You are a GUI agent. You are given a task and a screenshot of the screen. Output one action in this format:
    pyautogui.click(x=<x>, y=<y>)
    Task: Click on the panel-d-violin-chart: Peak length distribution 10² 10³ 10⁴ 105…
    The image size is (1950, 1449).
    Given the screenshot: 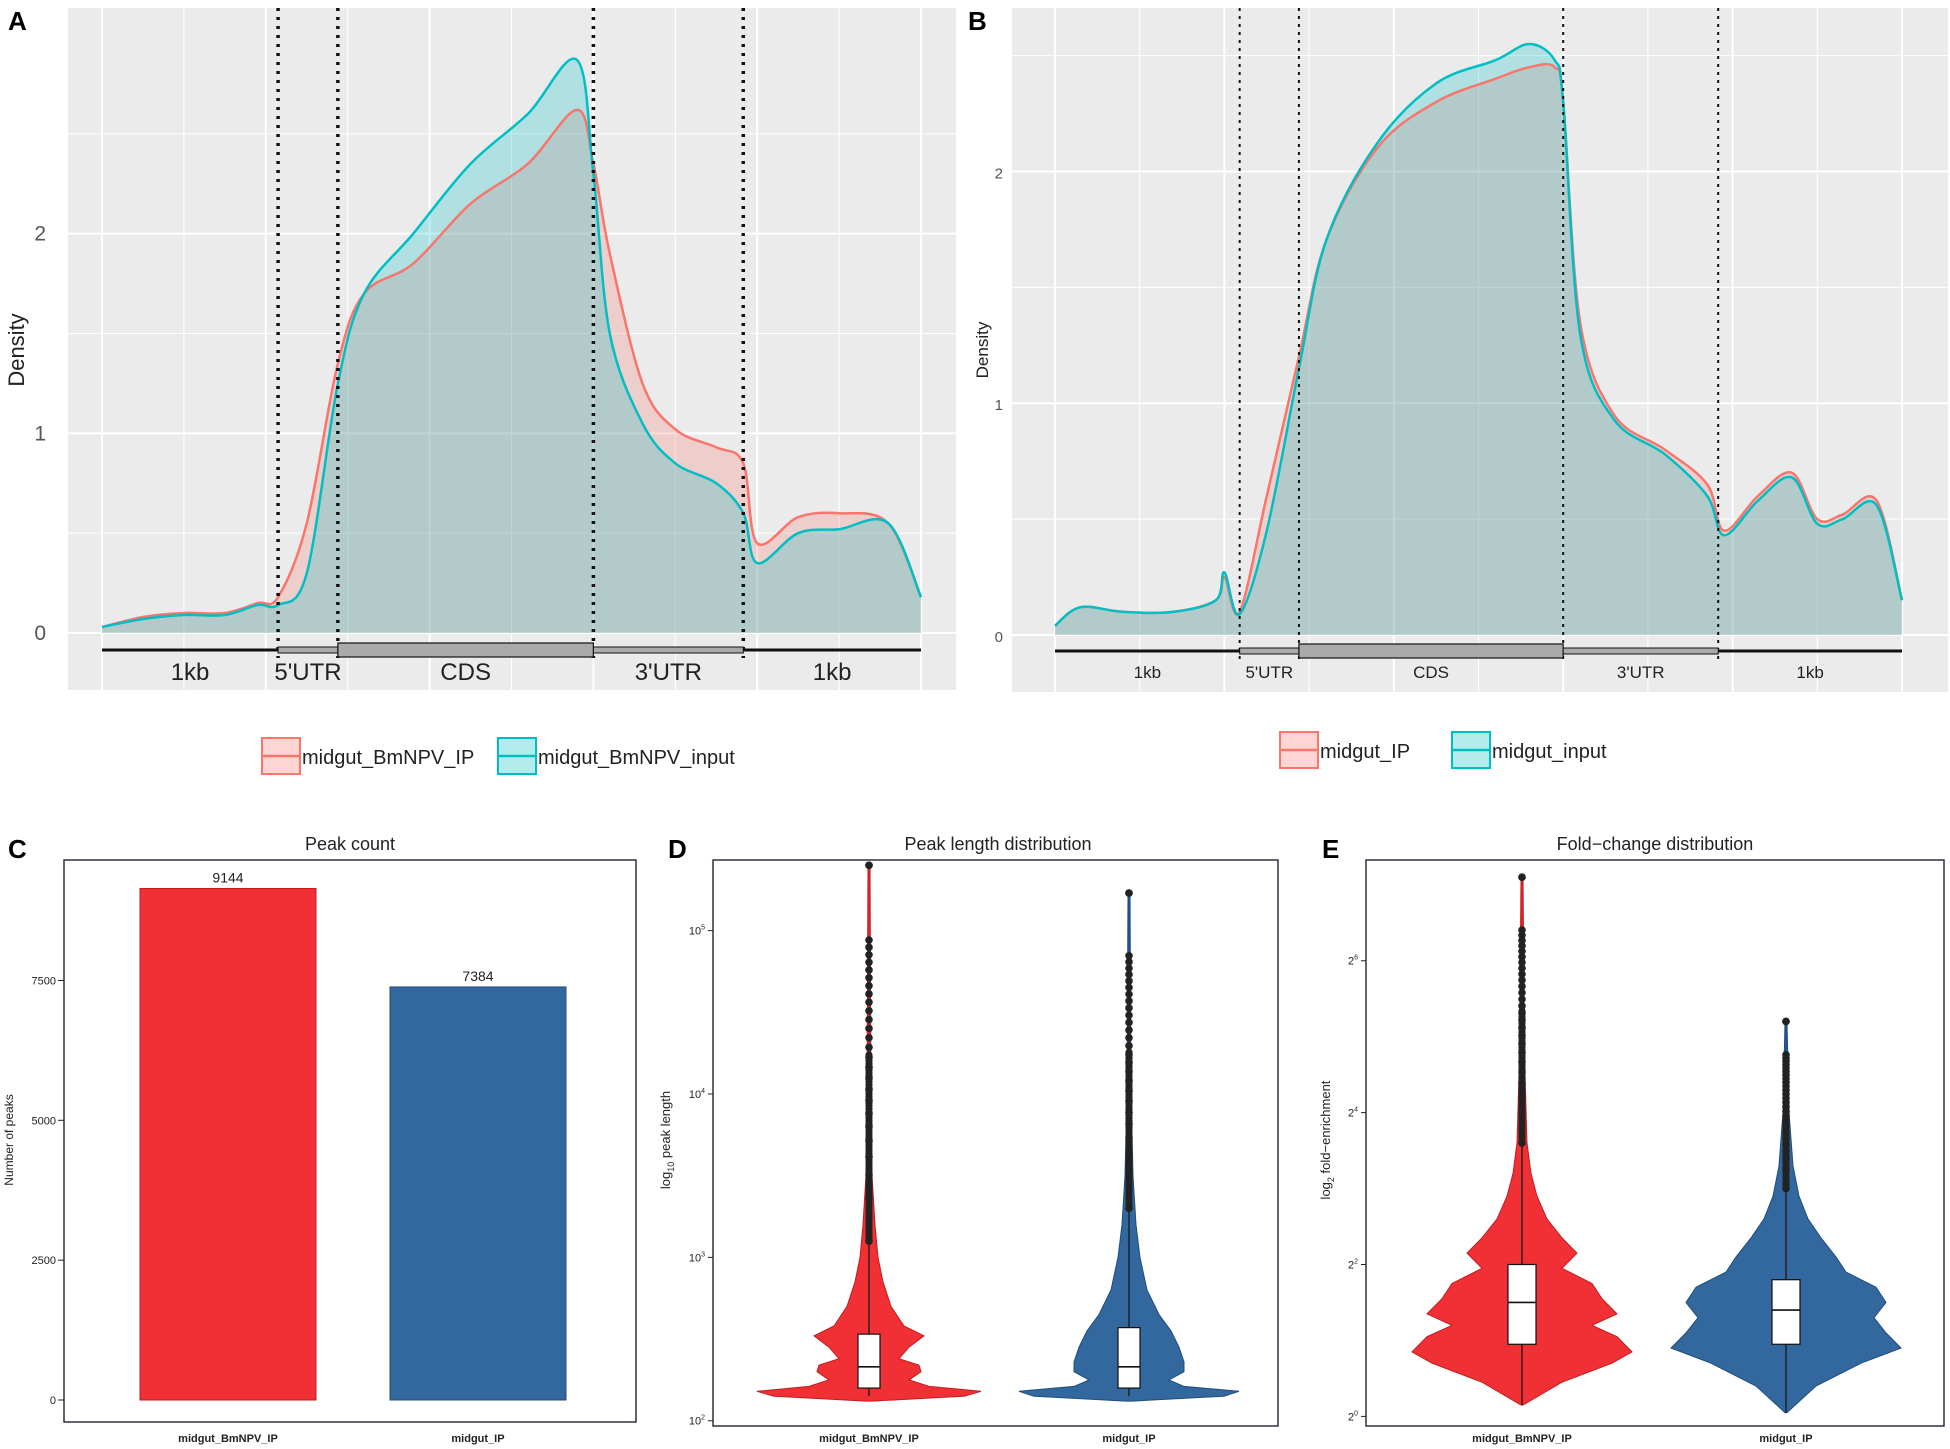 What is the action you would take?
    pyautogui.click(x=968, y=1139)
    